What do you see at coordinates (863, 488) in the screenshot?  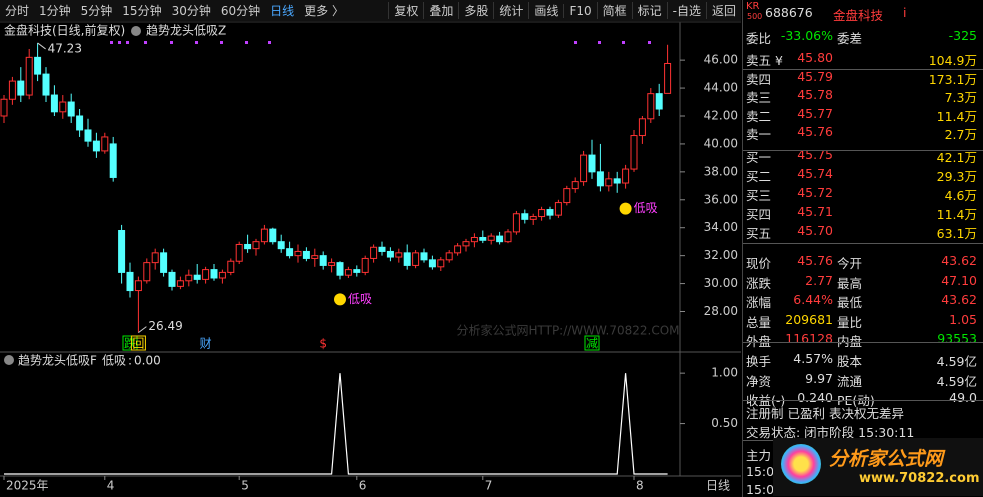 I see `quote-note: 15:0` at bounding box center [863, 488].